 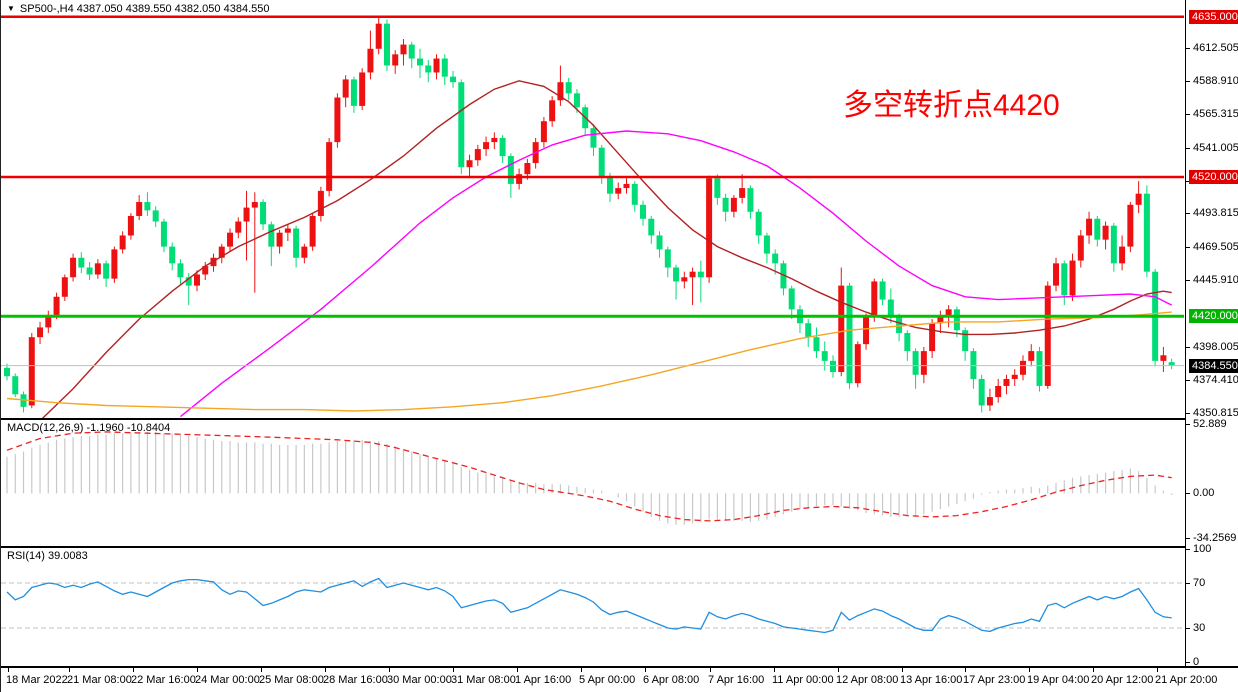 What do you see at coordinates (1215, 347) in the screenshot?
I see `price-axis-label: 4398.005` at bounding box center [1215, 347].